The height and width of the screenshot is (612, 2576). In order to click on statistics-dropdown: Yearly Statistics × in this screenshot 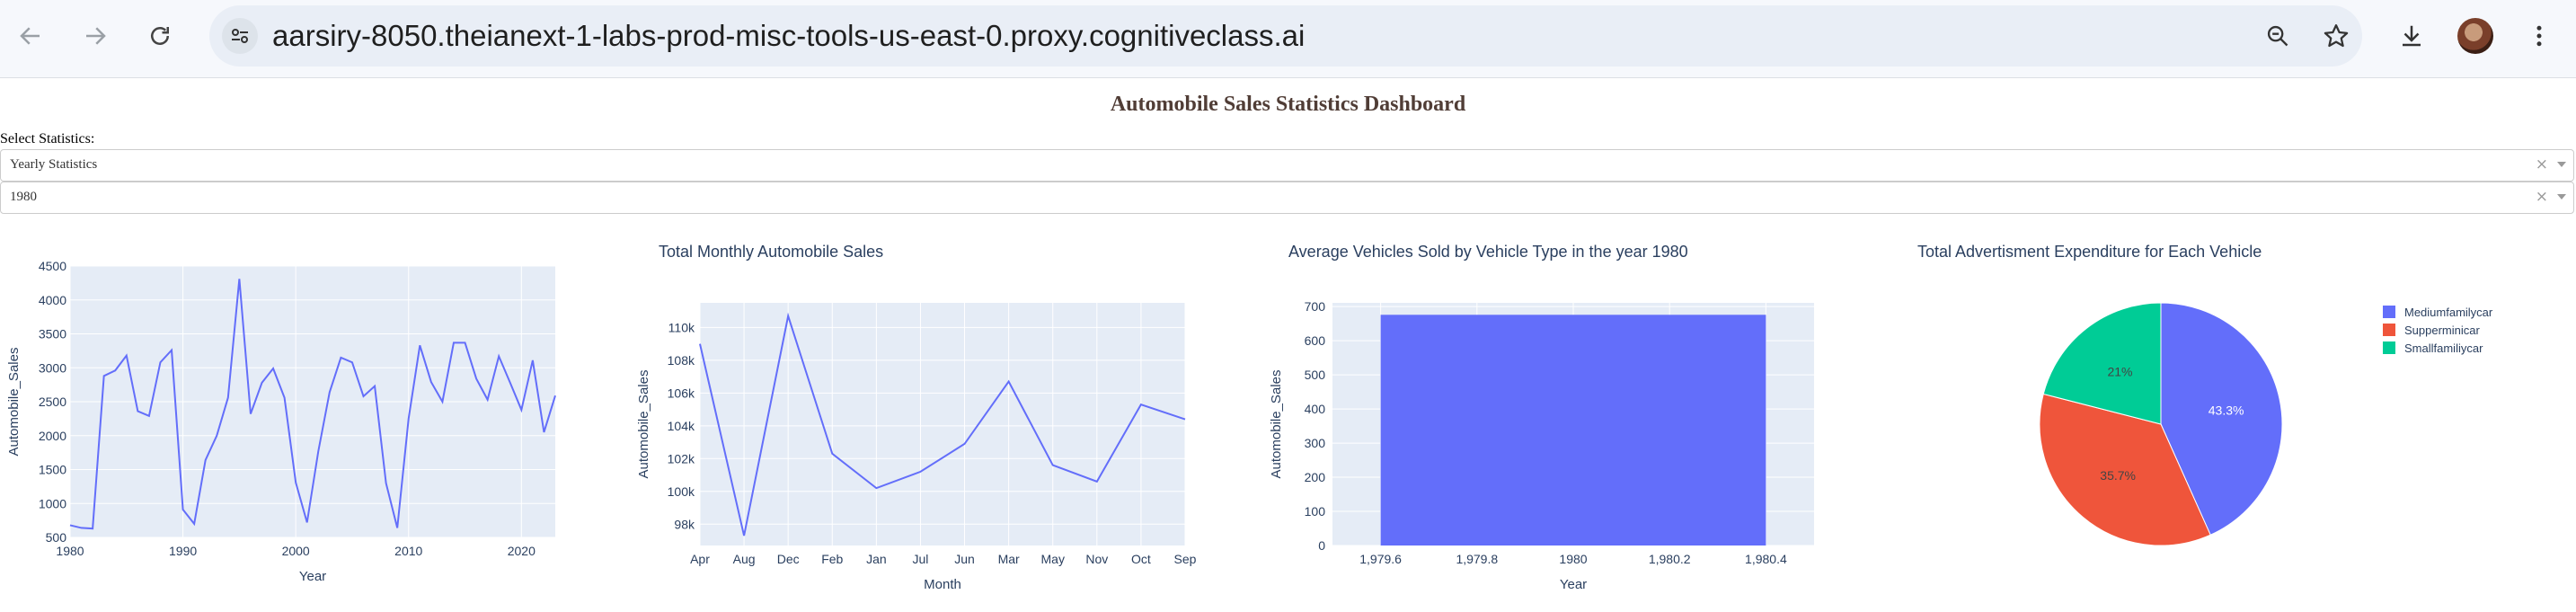, I will do `click(1287, 165)`.